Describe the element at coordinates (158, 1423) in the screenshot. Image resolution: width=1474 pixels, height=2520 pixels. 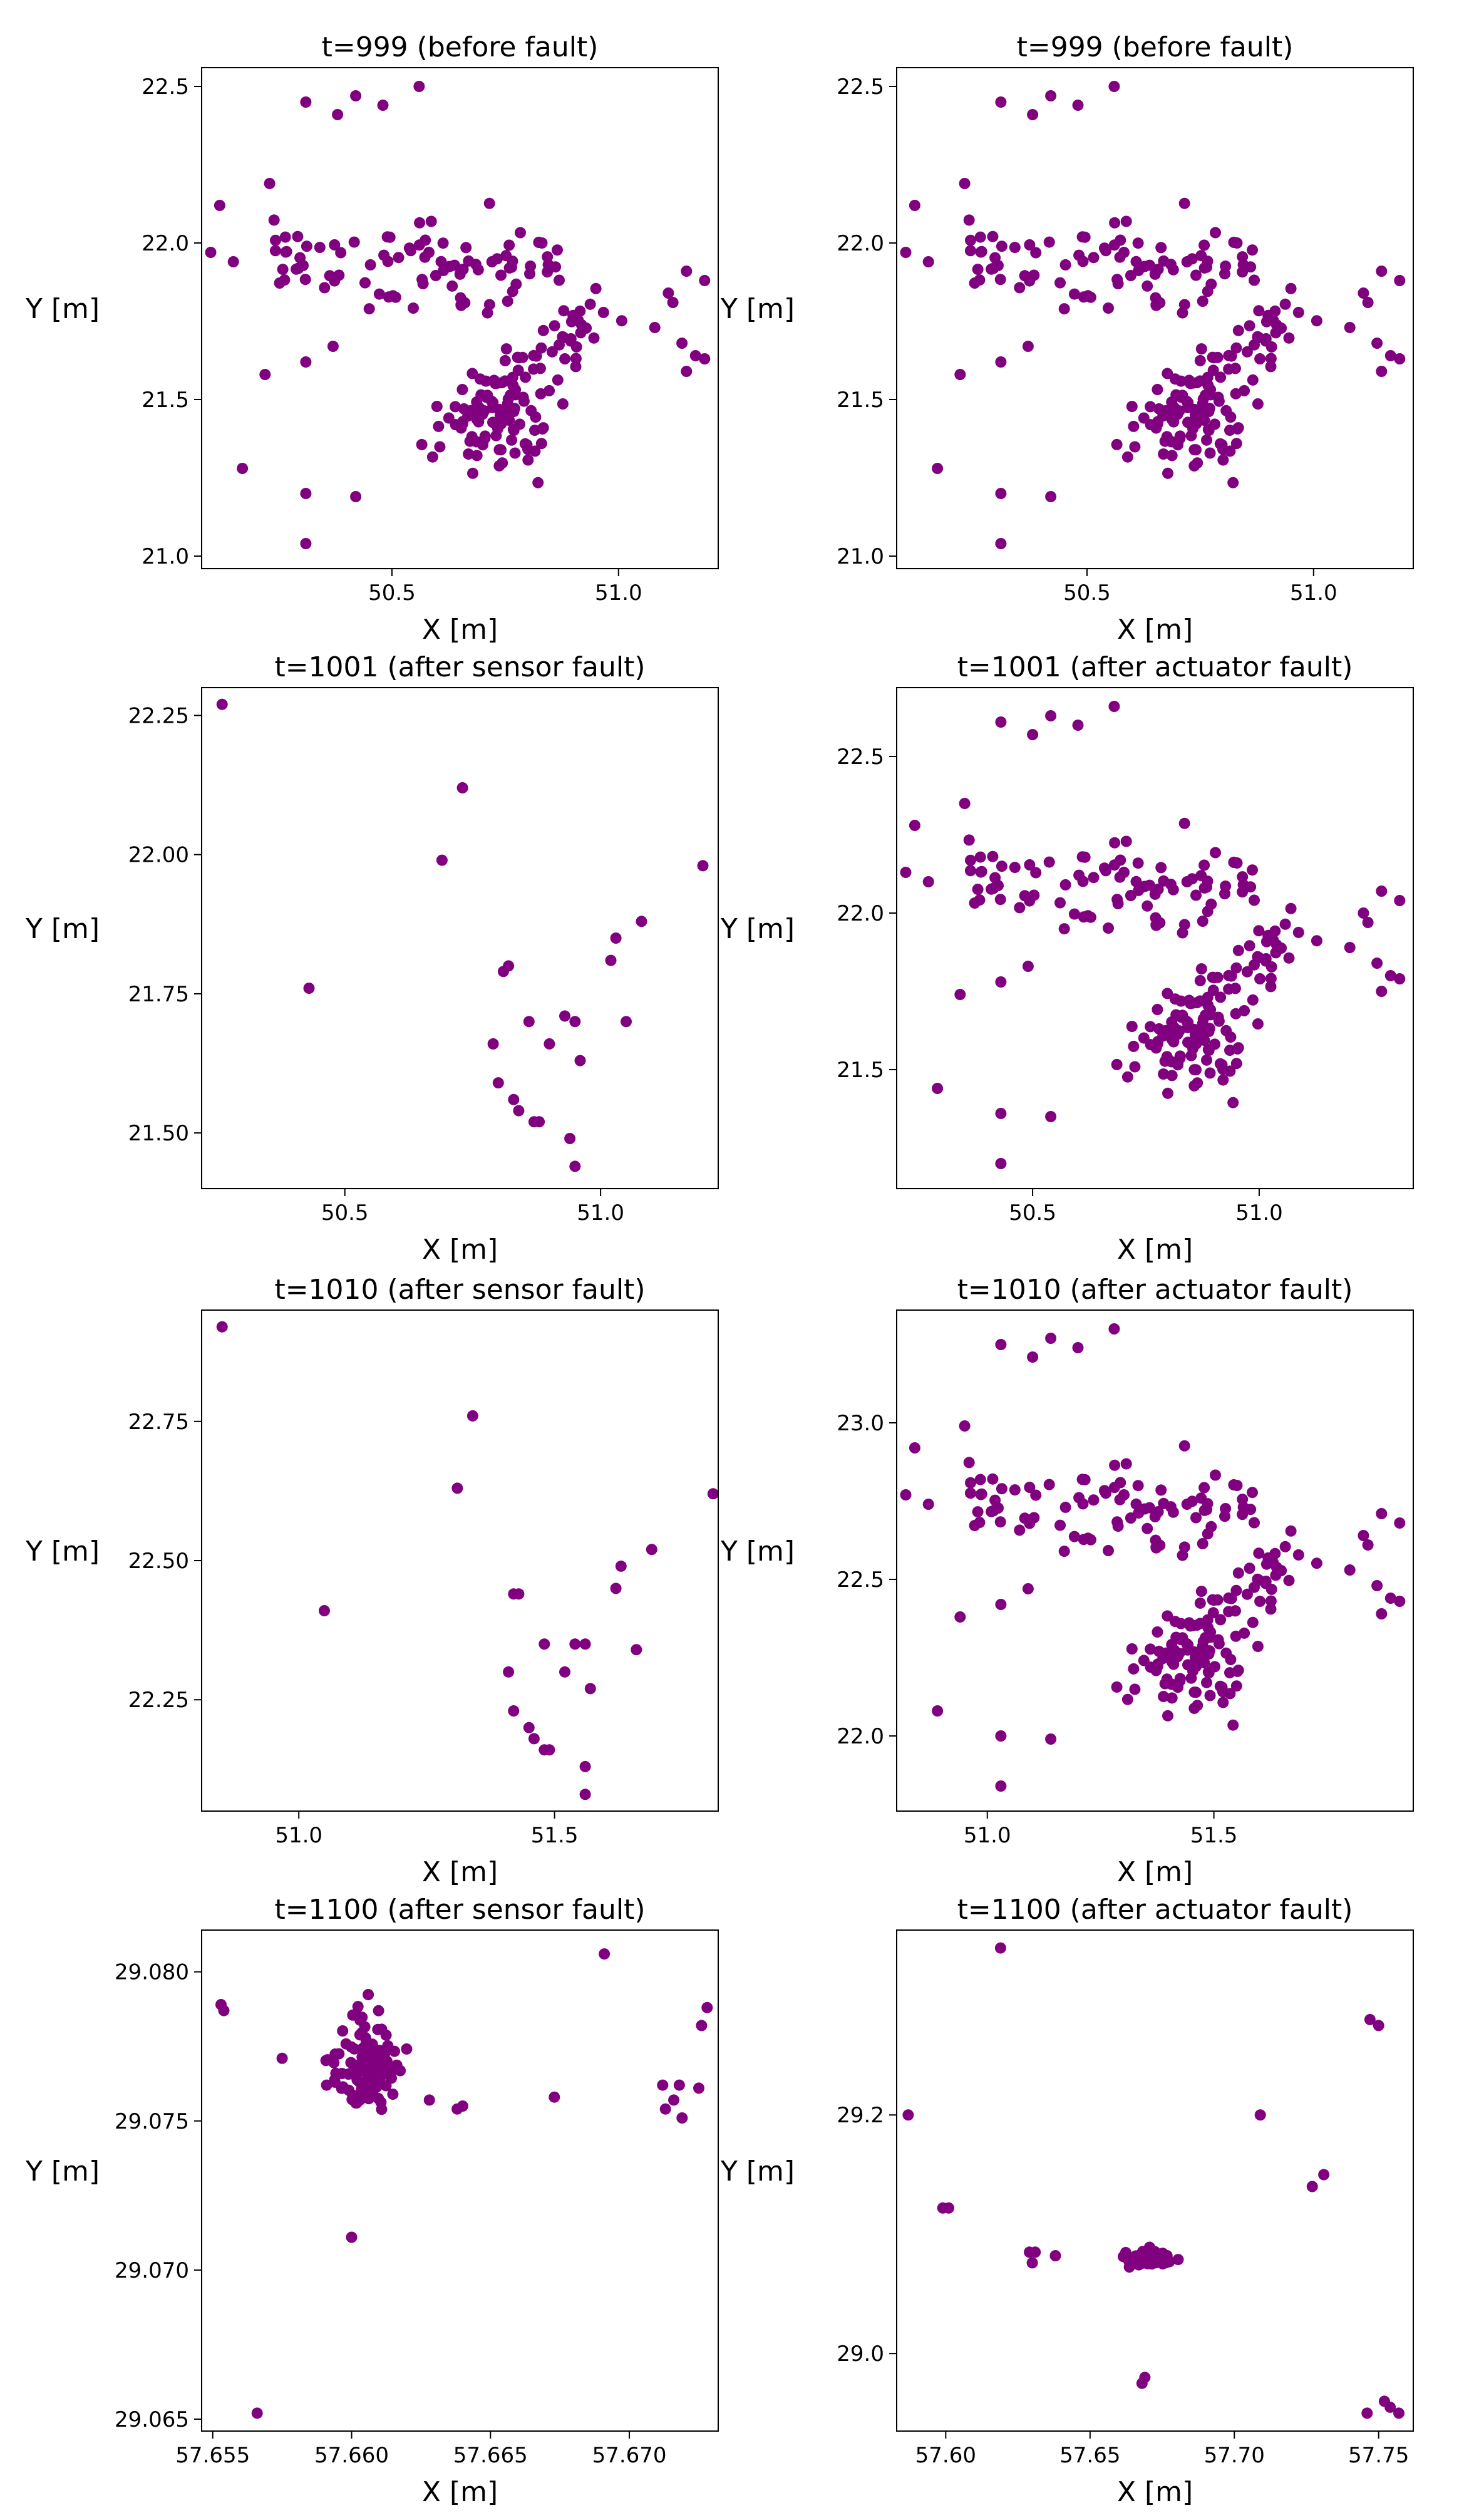
I see `y-tick-label: 22.75` at that location.